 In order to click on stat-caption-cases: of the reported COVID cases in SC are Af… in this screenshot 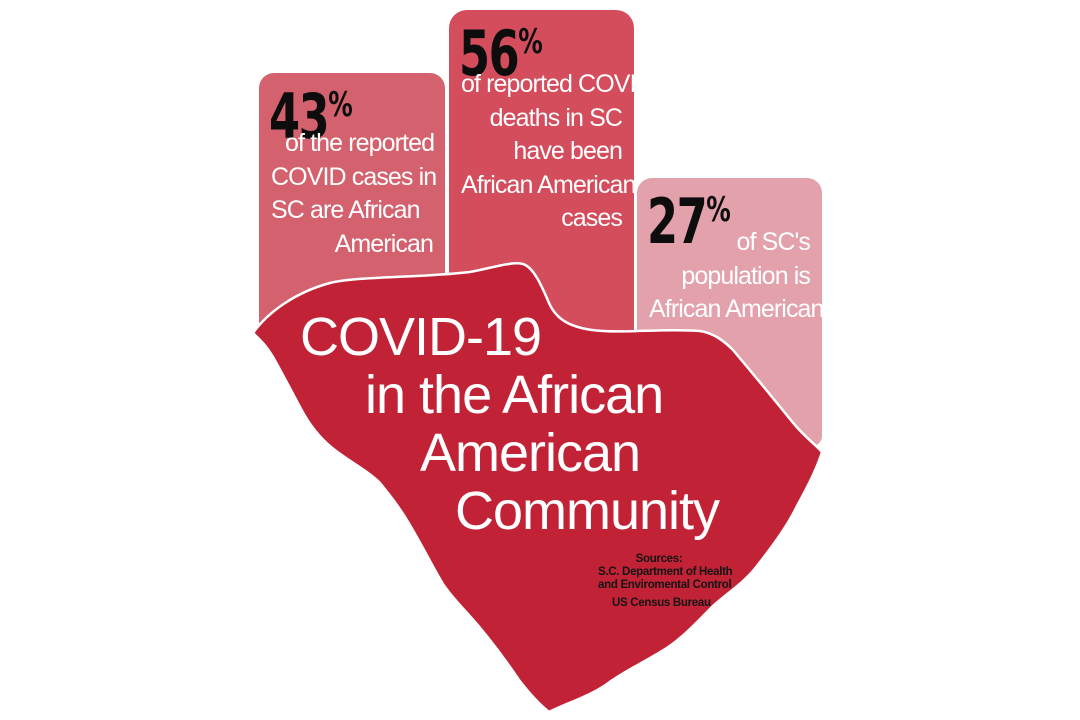, I will do `click(354, 194)`.